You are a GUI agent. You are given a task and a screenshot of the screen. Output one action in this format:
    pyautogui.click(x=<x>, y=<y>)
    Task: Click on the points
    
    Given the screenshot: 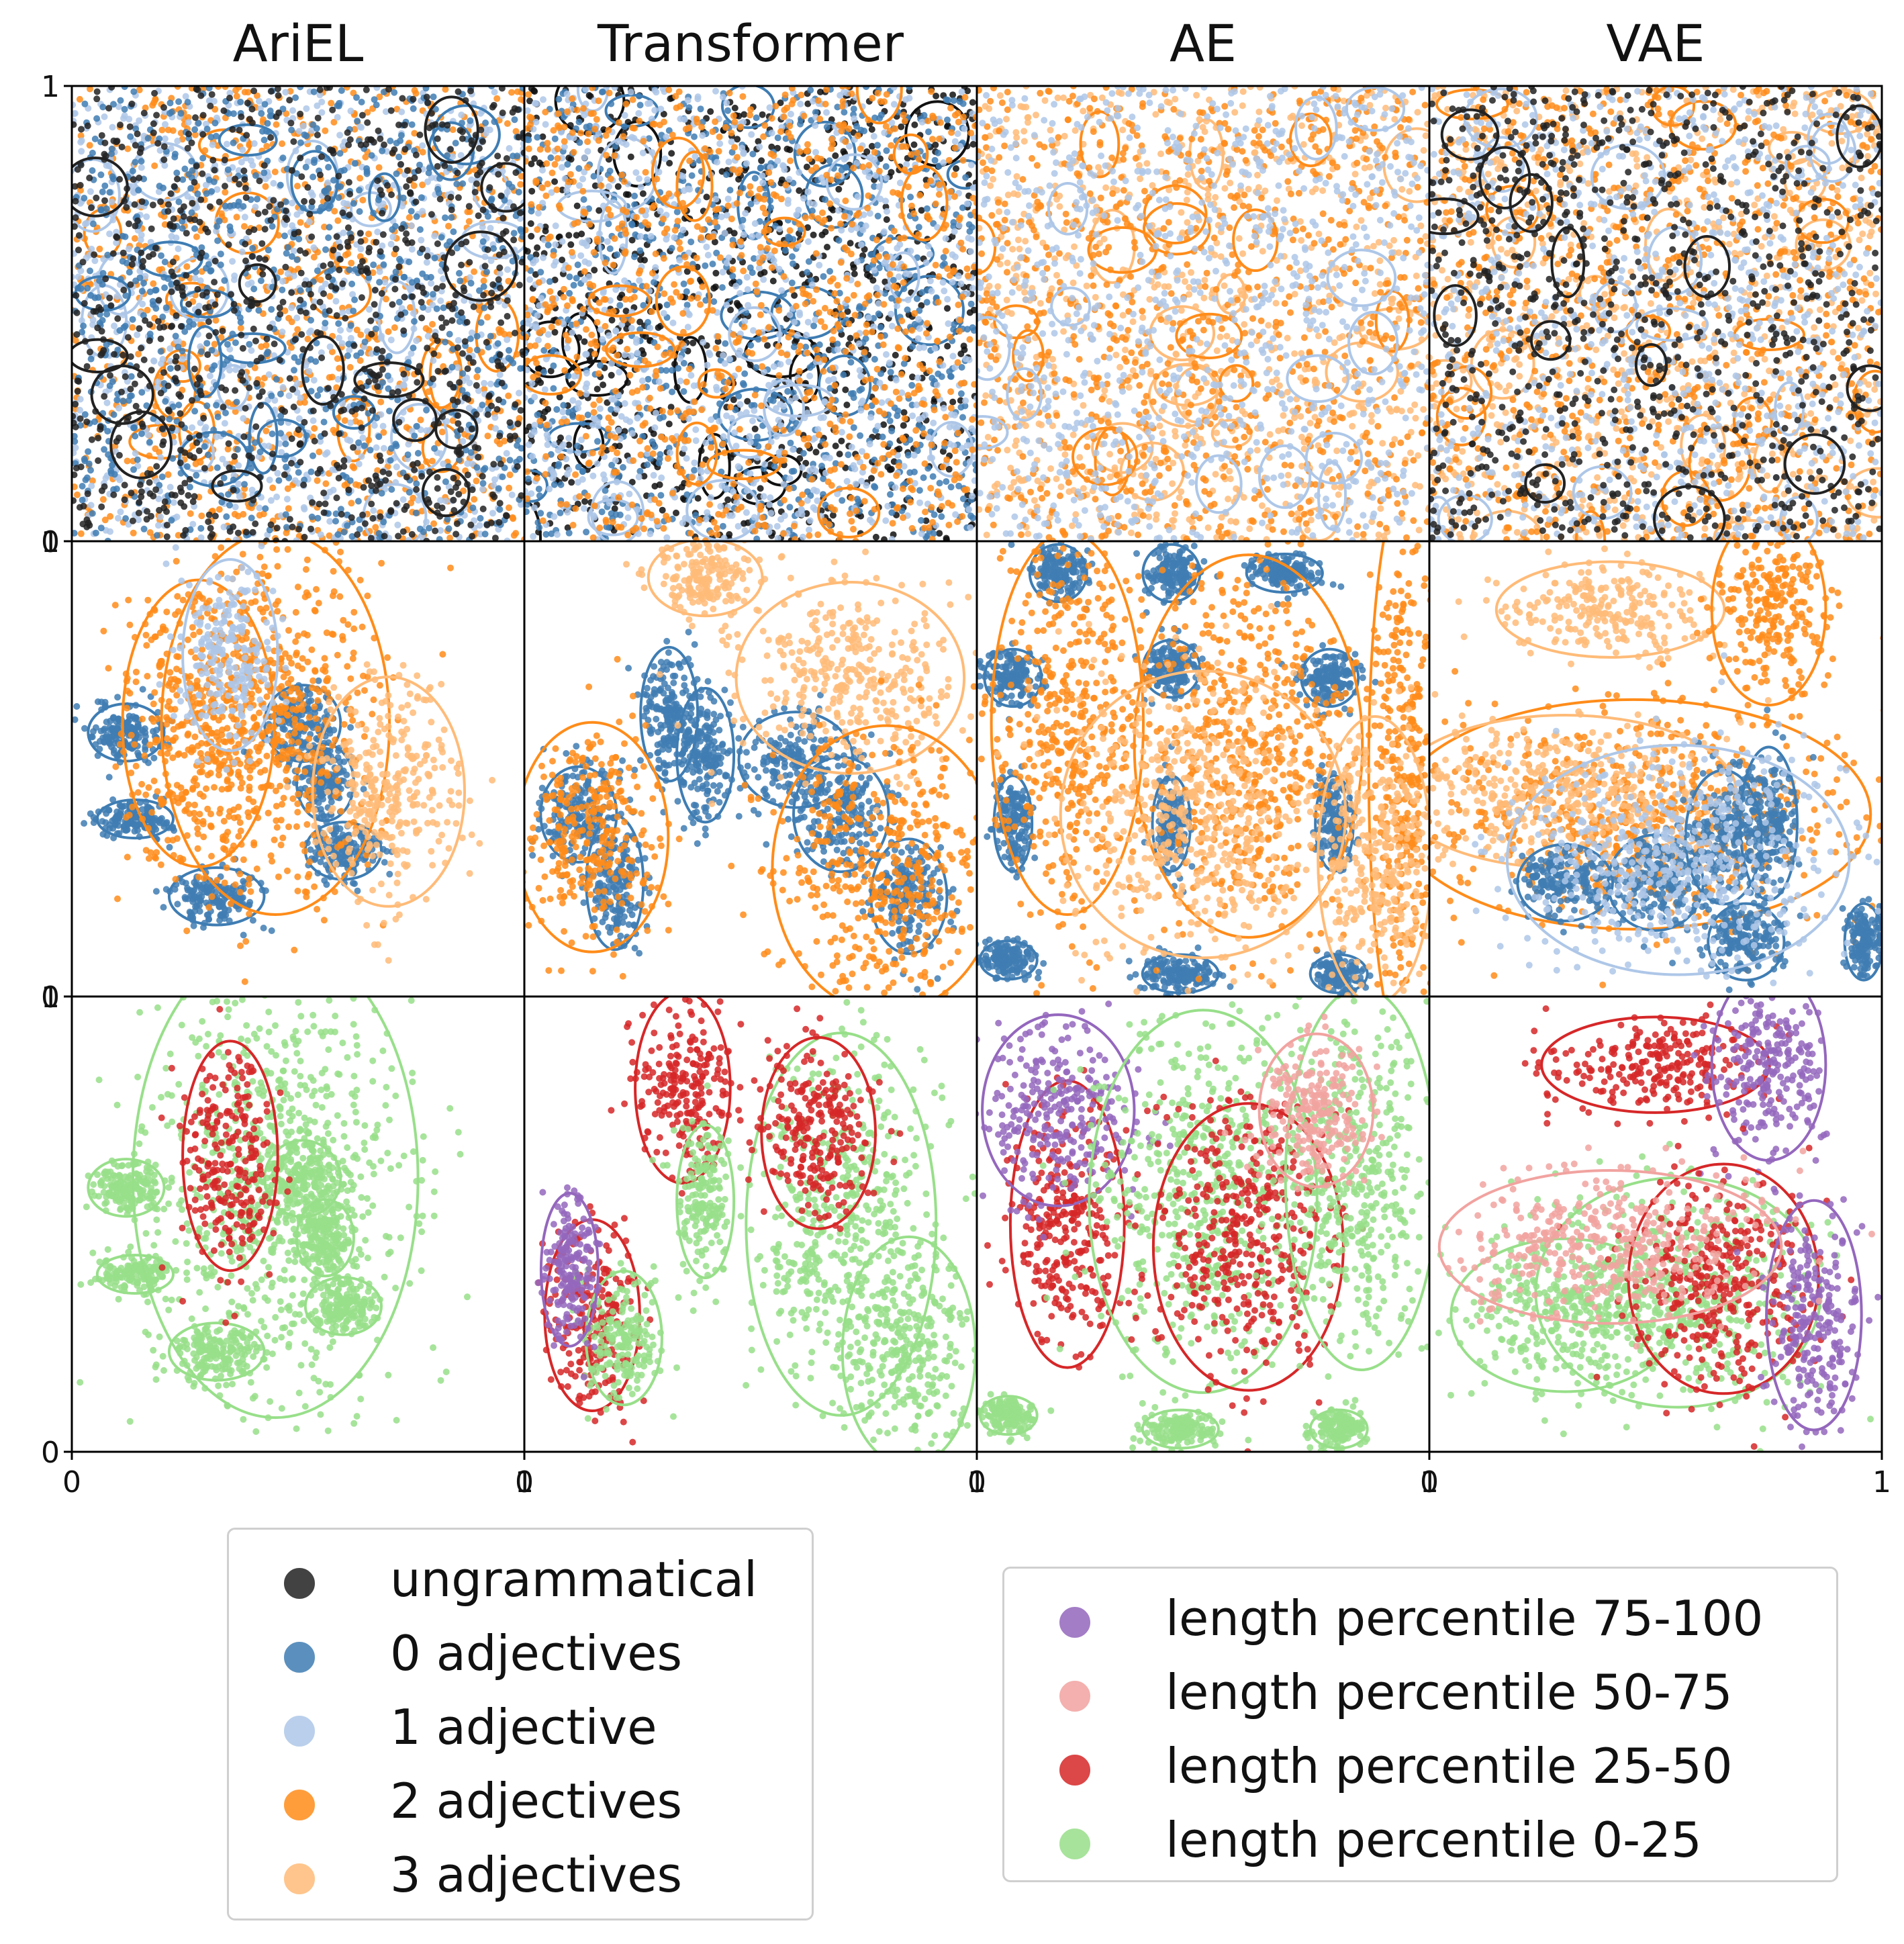 What is the action you would take?
    pyautogui.click(x=750, y=313)
    